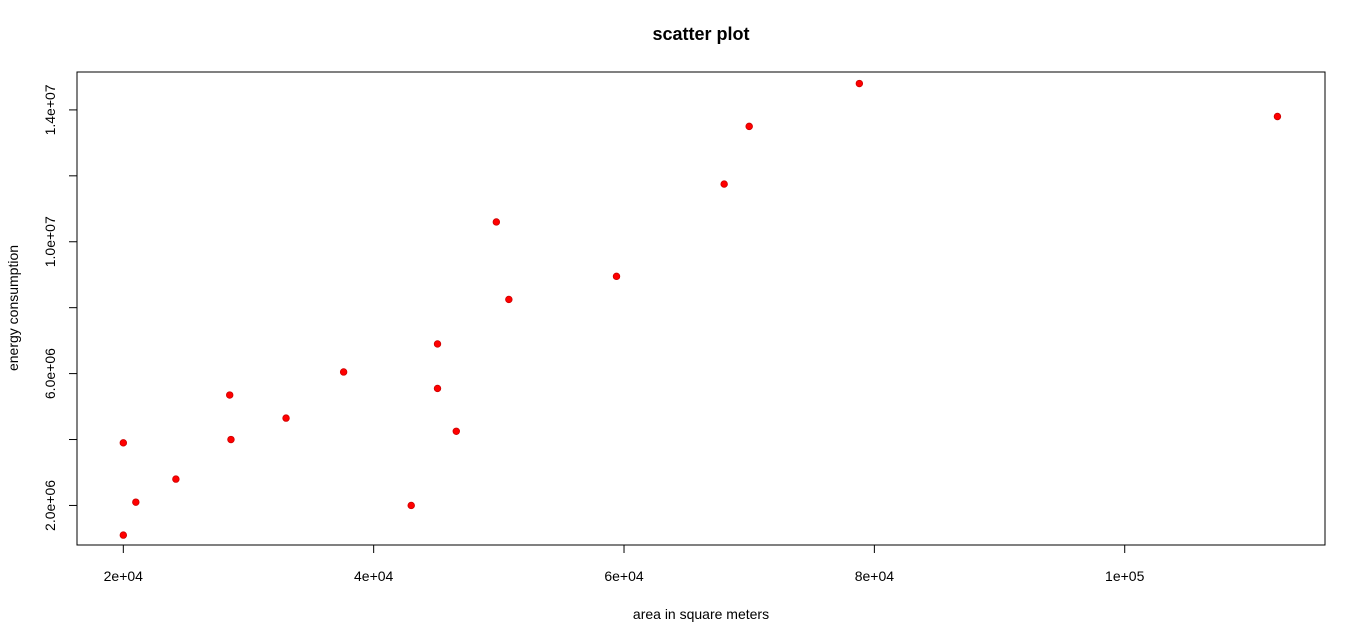 This screenshot has width=1347, height=631. I want to click on y-tick-label: 1.4e+07, so click(50, 109).